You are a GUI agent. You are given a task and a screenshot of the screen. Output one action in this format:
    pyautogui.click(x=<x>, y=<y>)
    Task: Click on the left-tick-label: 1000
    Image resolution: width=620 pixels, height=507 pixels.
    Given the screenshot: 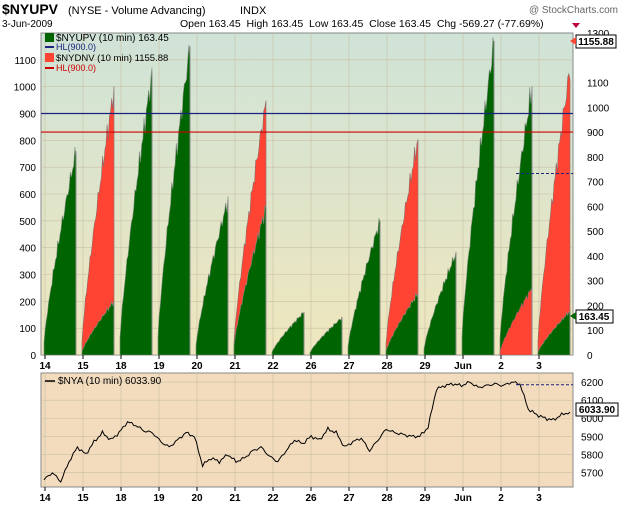 What is the action you would take?
    pyautogui.click(x=25, y=88)
    